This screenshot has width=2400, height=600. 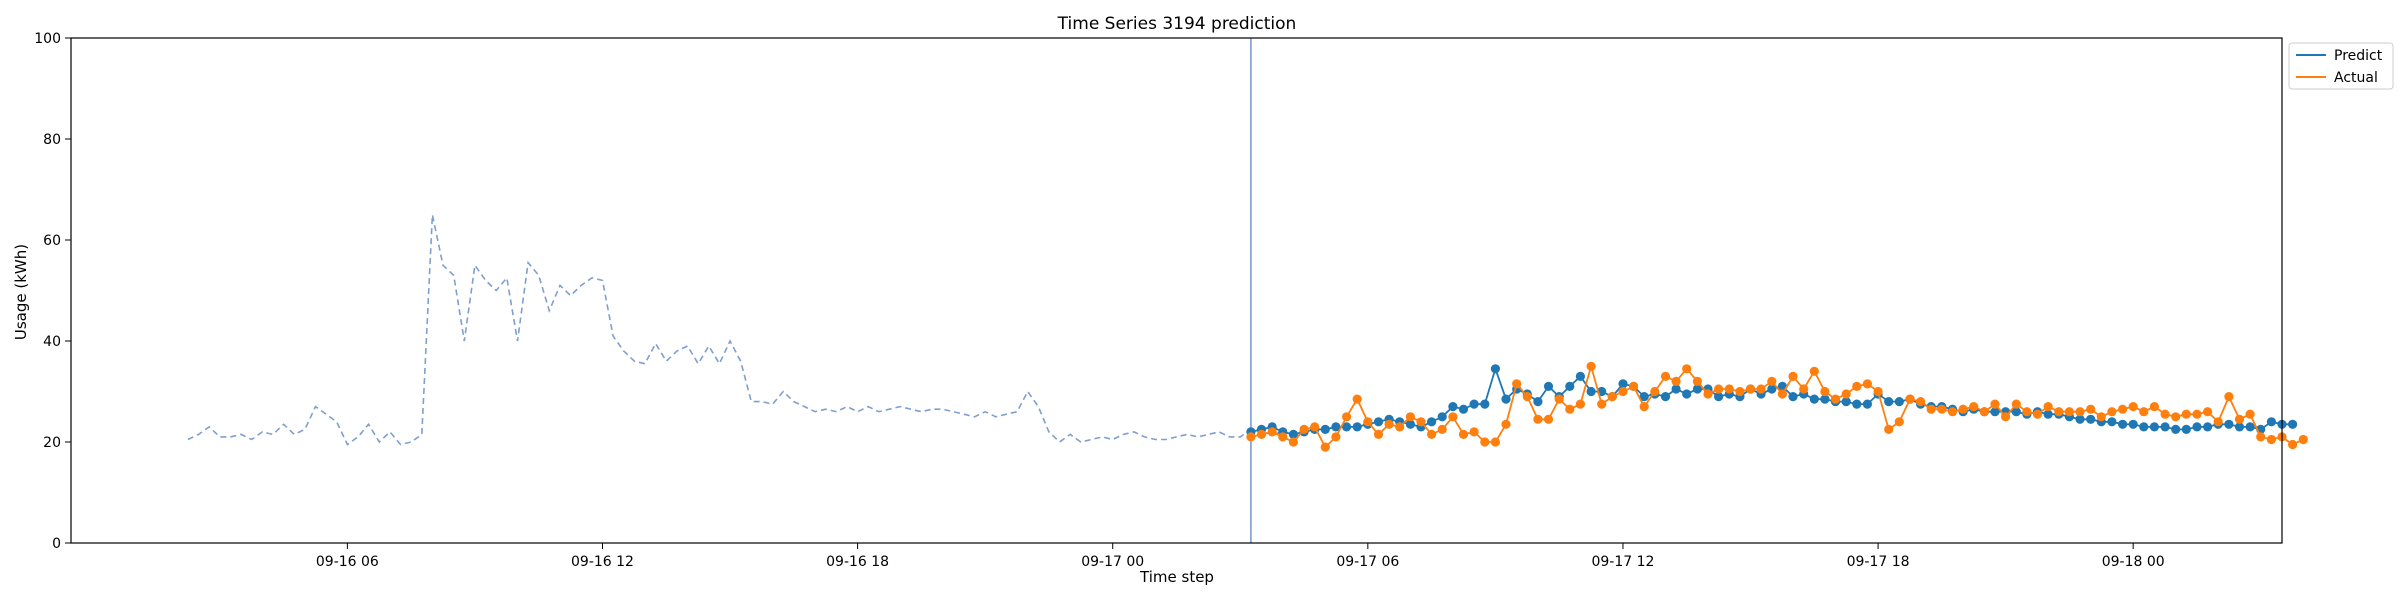 What do you see at coordinates (1777, 405) in the screenshot?
I see `actual-line` at bounding box center [1777, 405].